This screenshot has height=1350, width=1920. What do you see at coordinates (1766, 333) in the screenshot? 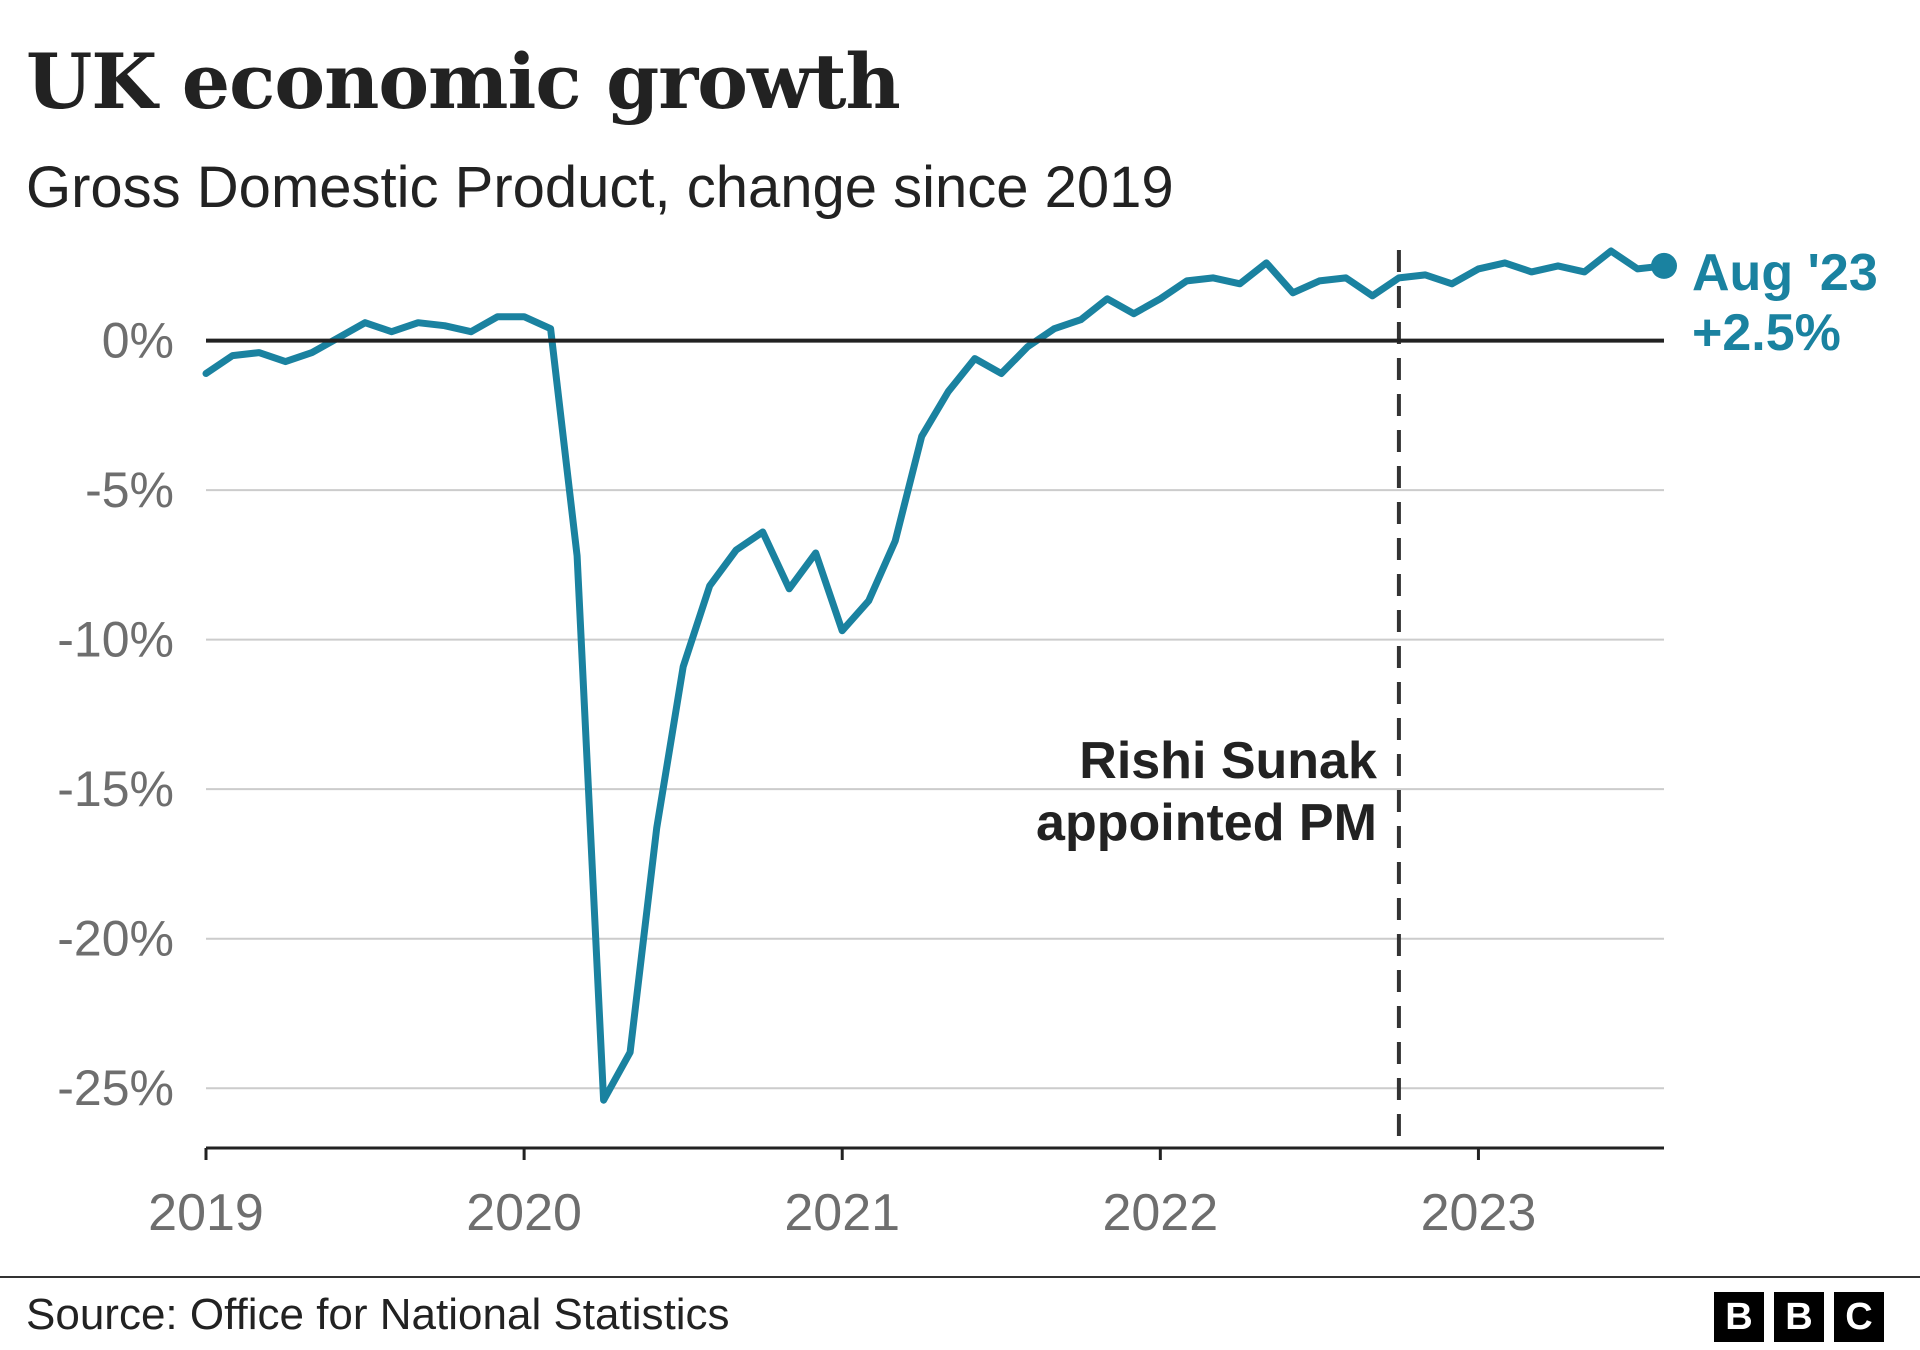
I see `end-label-value: +2.5%` at bounding box center [1766, 333].